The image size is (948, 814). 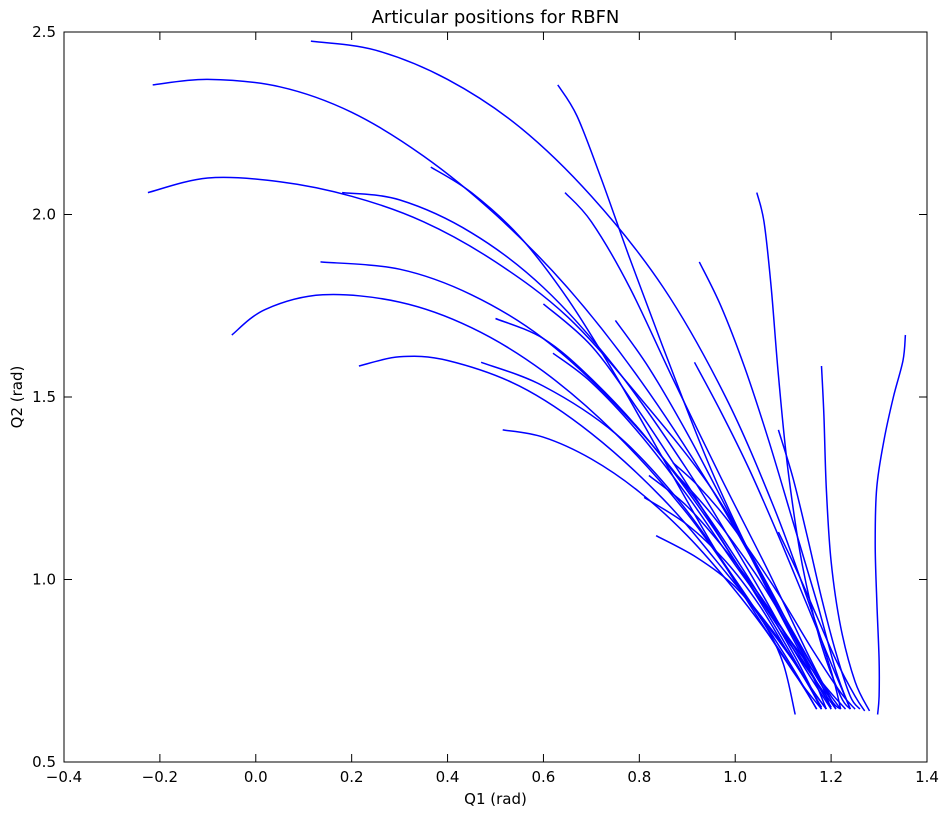 What do you see at coordinates (44, 215) in the screenshot?
I see `y-tick-label: 2.0` at bounding box center [44, 215].